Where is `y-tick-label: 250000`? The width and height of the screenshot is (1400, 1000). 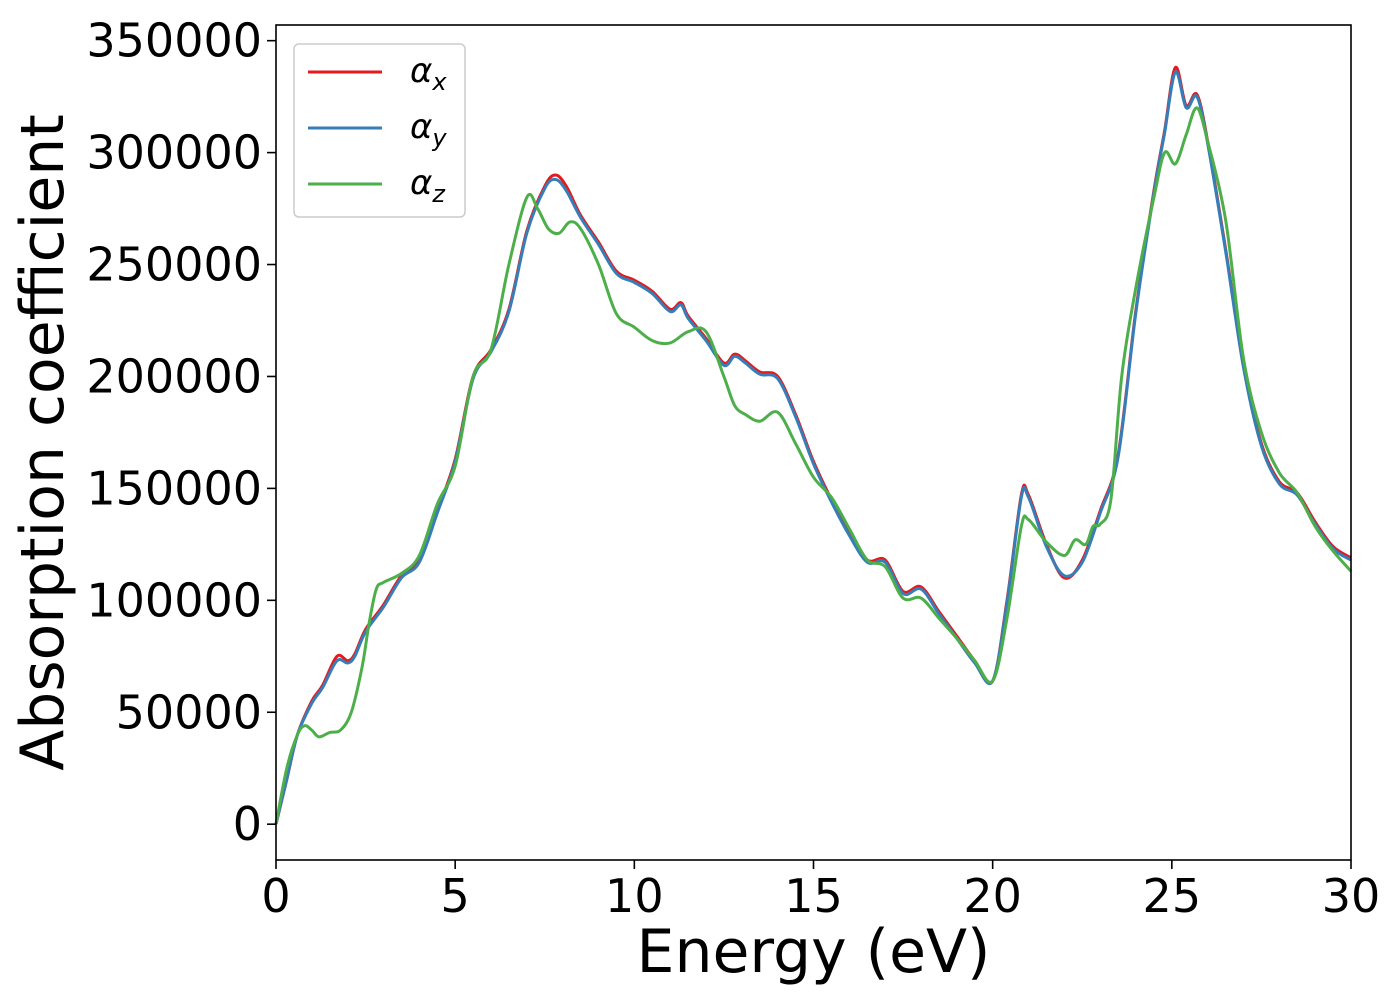
y-tick-label: 250000 is located at coordinates (174, 265).